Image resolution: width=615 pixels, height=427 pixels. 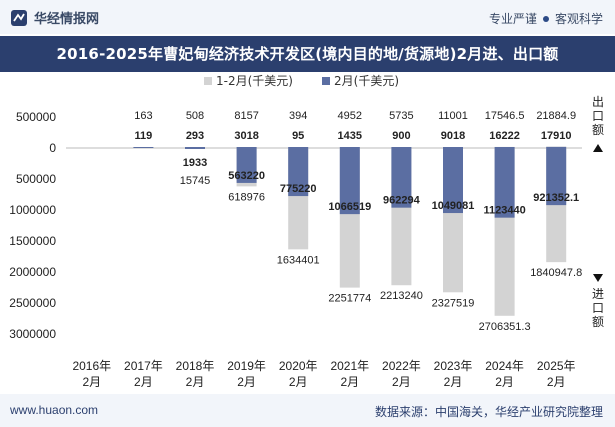 What do you see at coordinates (598, 116) in the screenshot?
I see `right-label-export-char: 口` at bounding box center [598, 116].